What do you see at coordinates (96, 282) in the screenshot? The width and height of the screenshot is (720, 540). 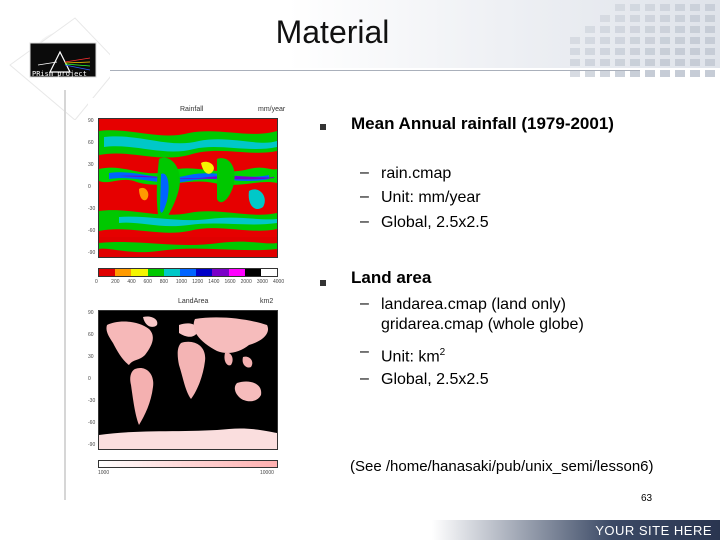 I see `colorbar-tick-label: 0` at bounding box center [96, 282].